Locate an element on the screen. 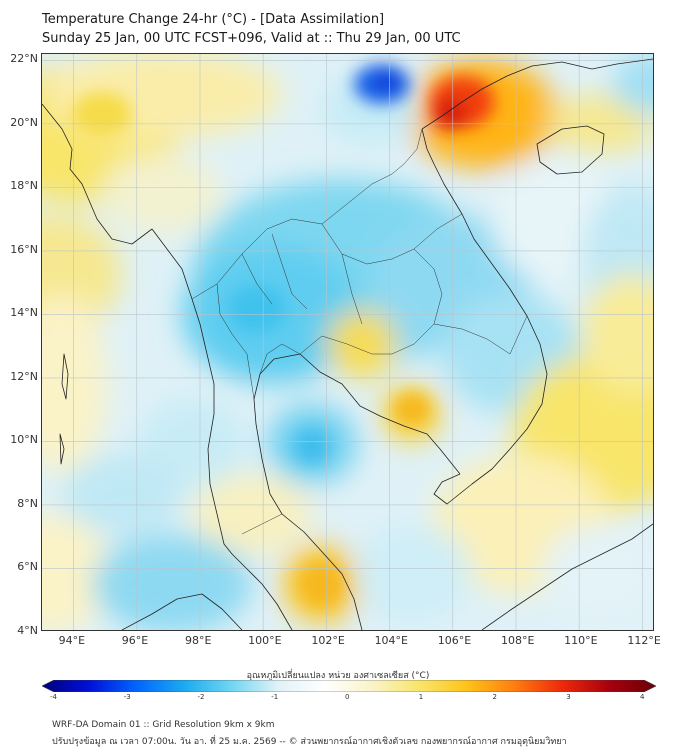 Image resolution: width=676 pixels, height=756 pixels. borneo-coast is located at coordinates (567, 576).